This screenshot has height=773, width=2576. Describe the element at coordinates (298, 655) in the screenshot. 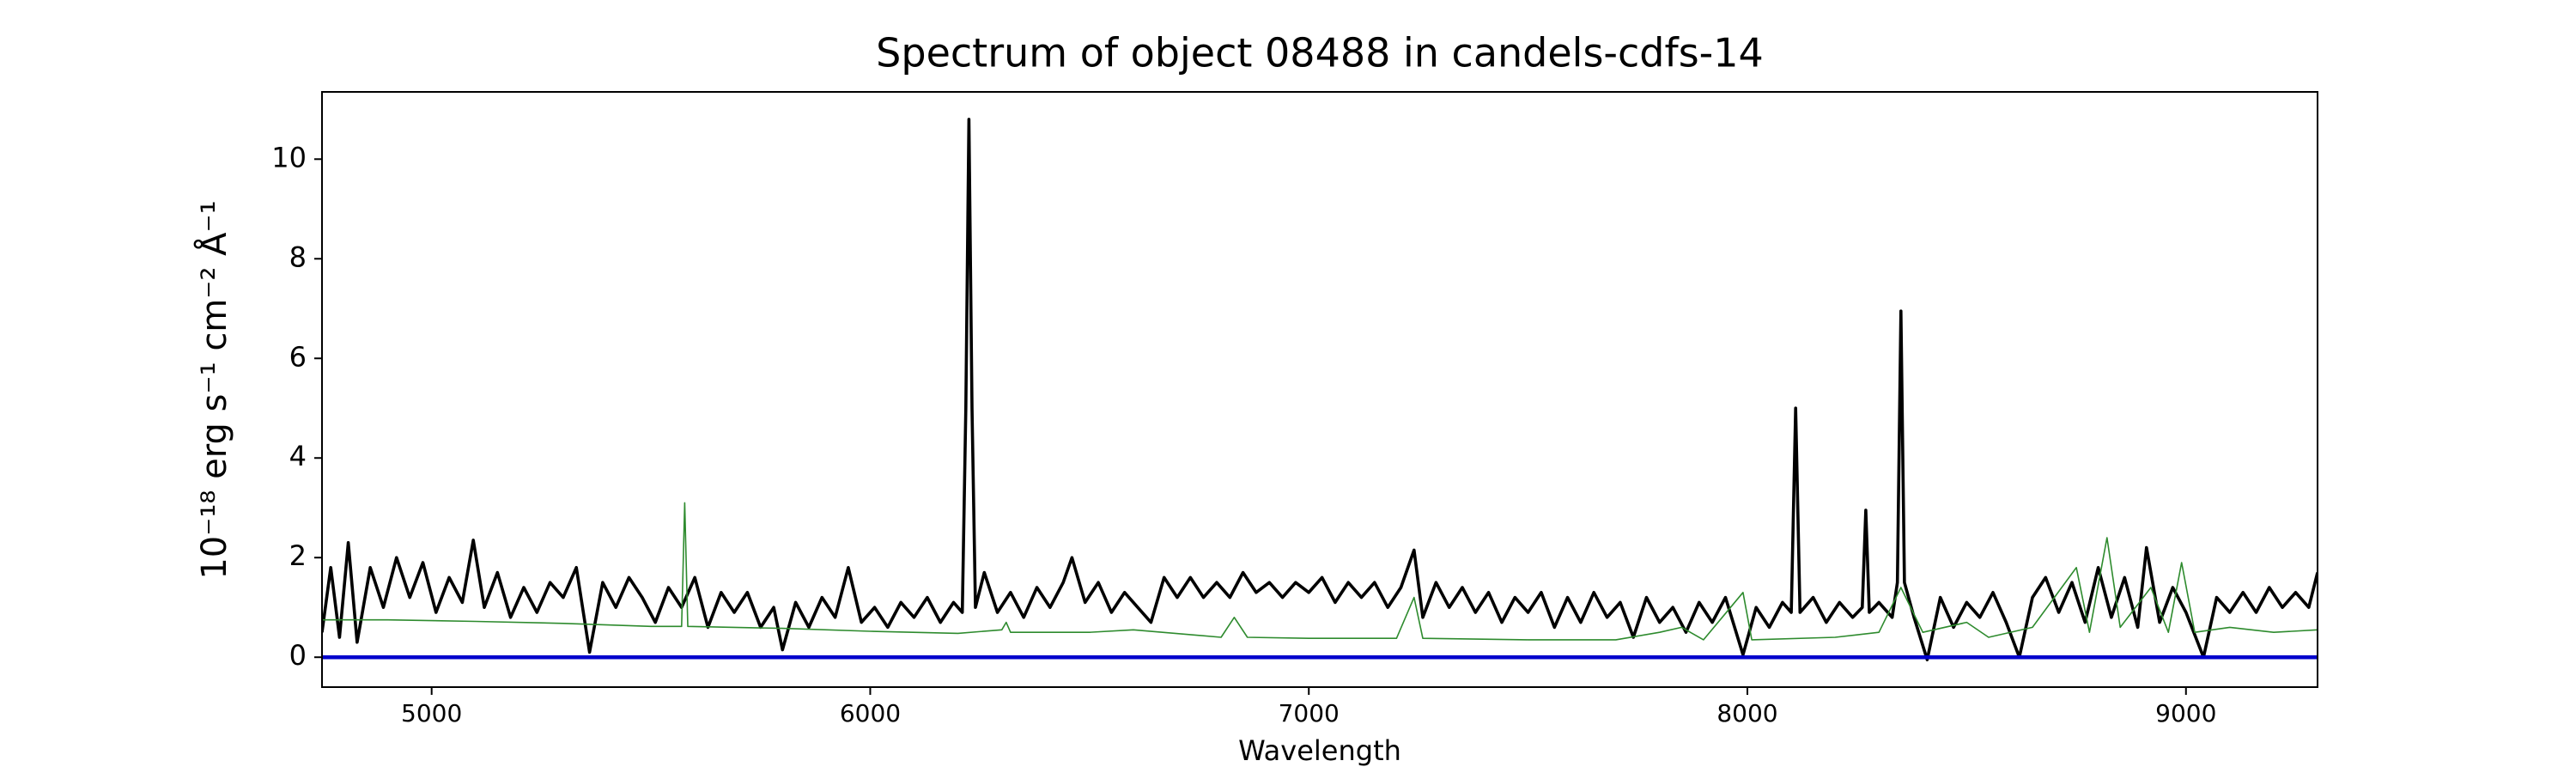

I see `y-tick-label: 0` at that location.